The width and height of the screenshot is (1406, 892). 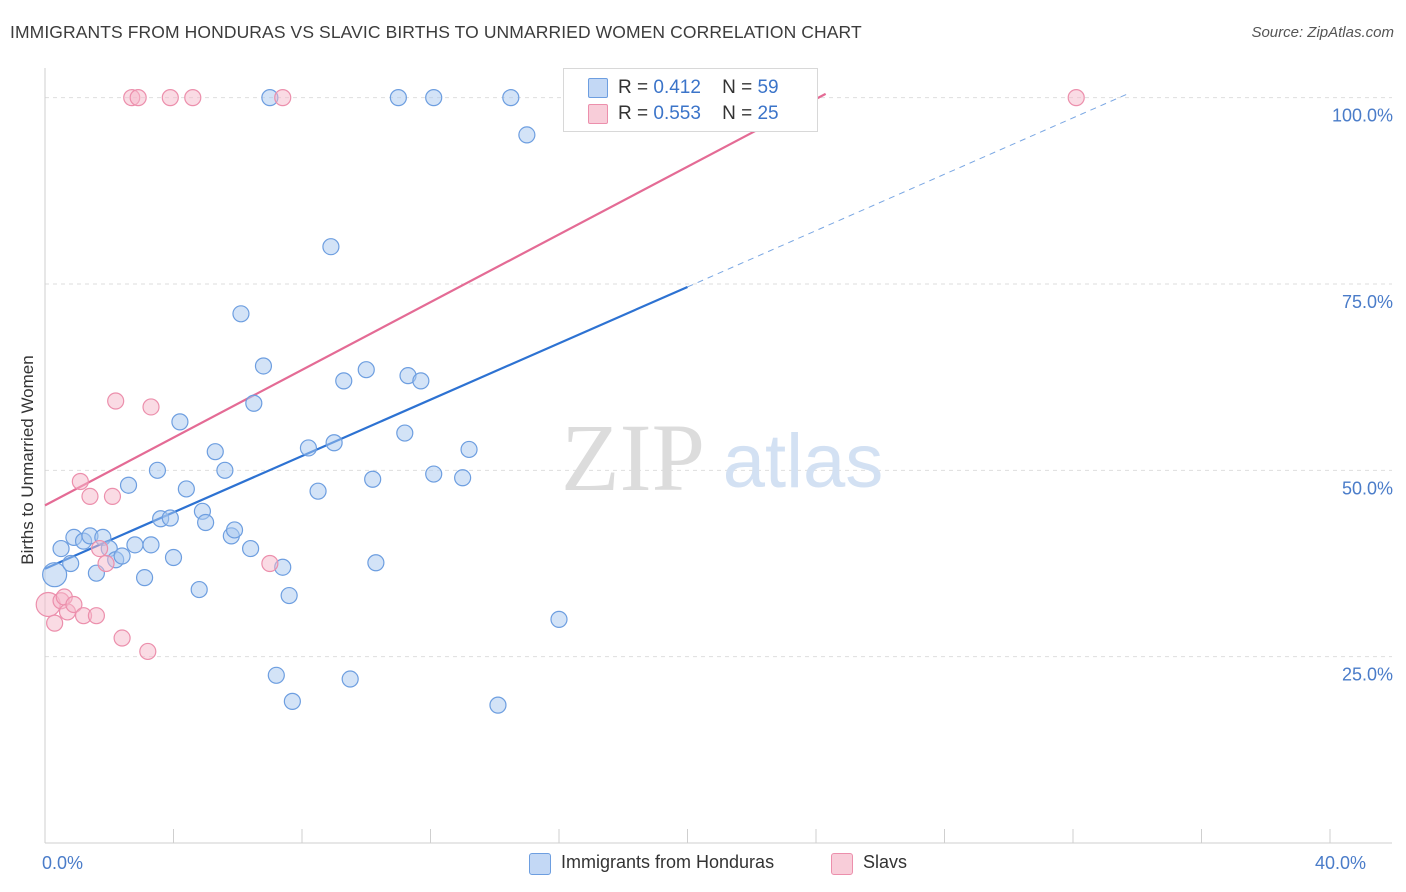 What do you see at coordinates (366, 427) in the screenshot?
I see `trend-line-honduras` at bounding box center [366, 427].